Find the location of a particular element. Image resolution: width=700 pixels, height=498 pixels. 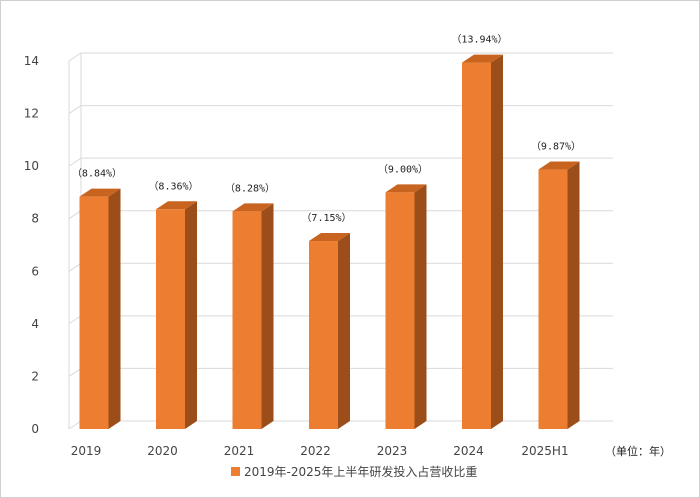

y-tick-label: 10 is located at coordinates (31, 166).